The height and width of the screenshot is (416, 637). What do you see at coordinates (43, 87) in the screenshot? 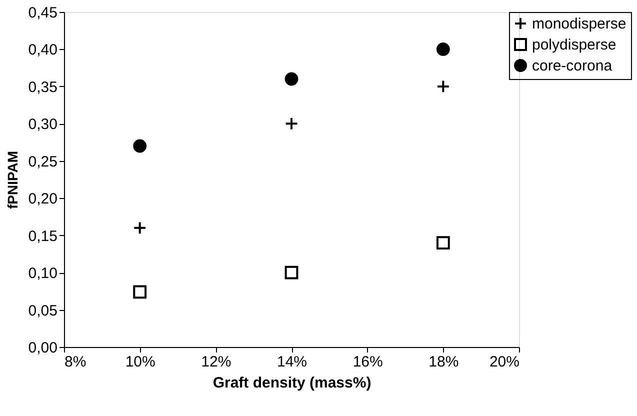
I see `y-tick-label: 0,35` at bounding box center [43, 87].